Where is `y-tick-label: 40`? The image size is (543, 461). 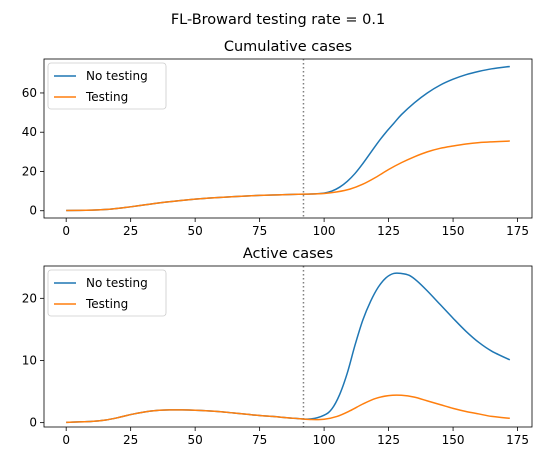
y-tick-label: 40 is located at coordinates (29, 132).